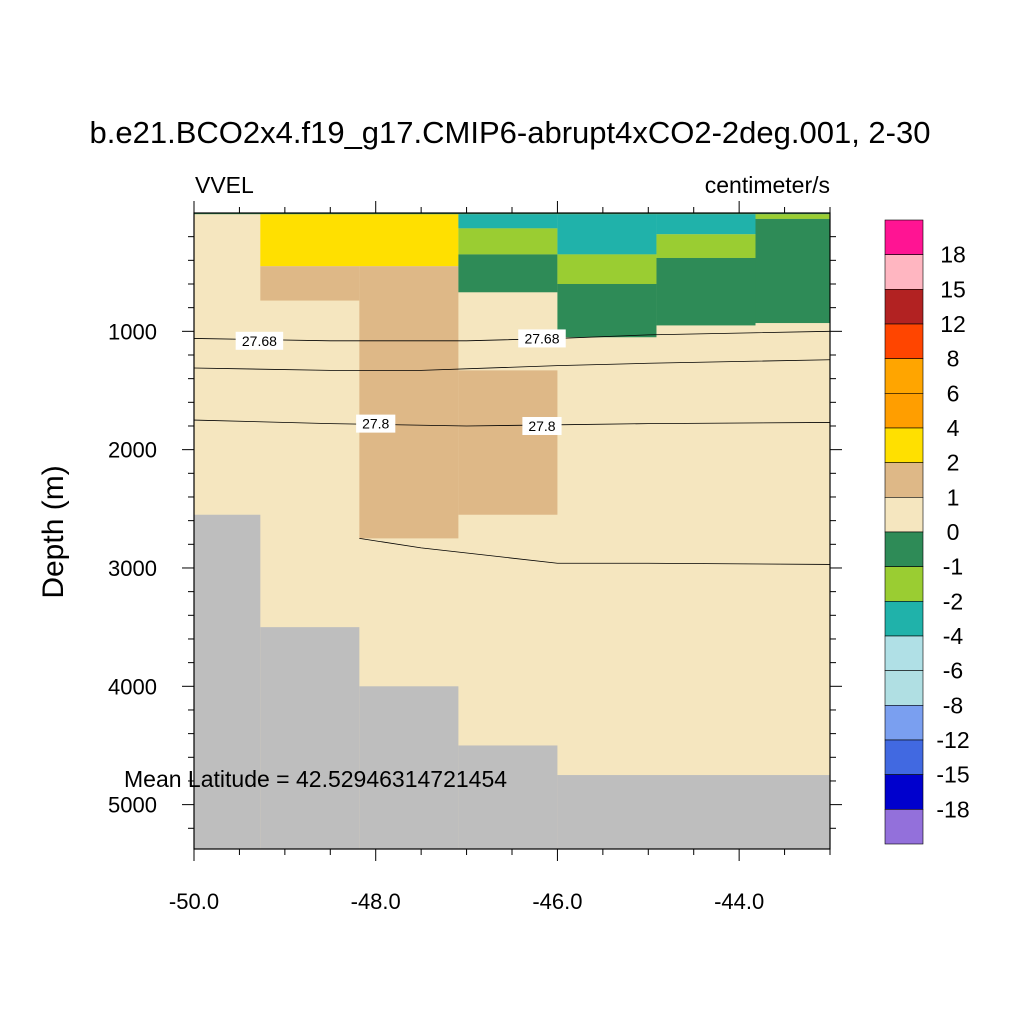  What do you see at coordinates (767, 185) in the screenshot?
I see `right-string: centimeter/s` at bounding box center [767, 185].